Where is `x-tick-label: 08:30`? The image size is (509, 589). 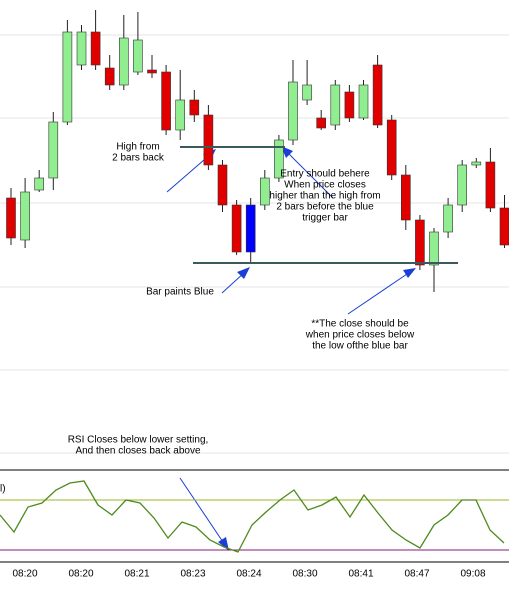 x-tick-label: 08:30 is located at coordinates (304, 574).